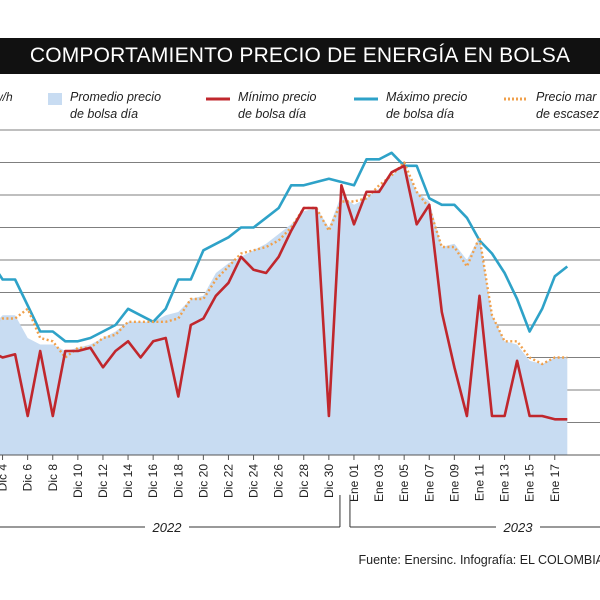 This screenshot has height=600, width=600. Describe the element at coordinates (5, 478) in the screenshot. I see `x-tick-label: Dic 4` at that location.